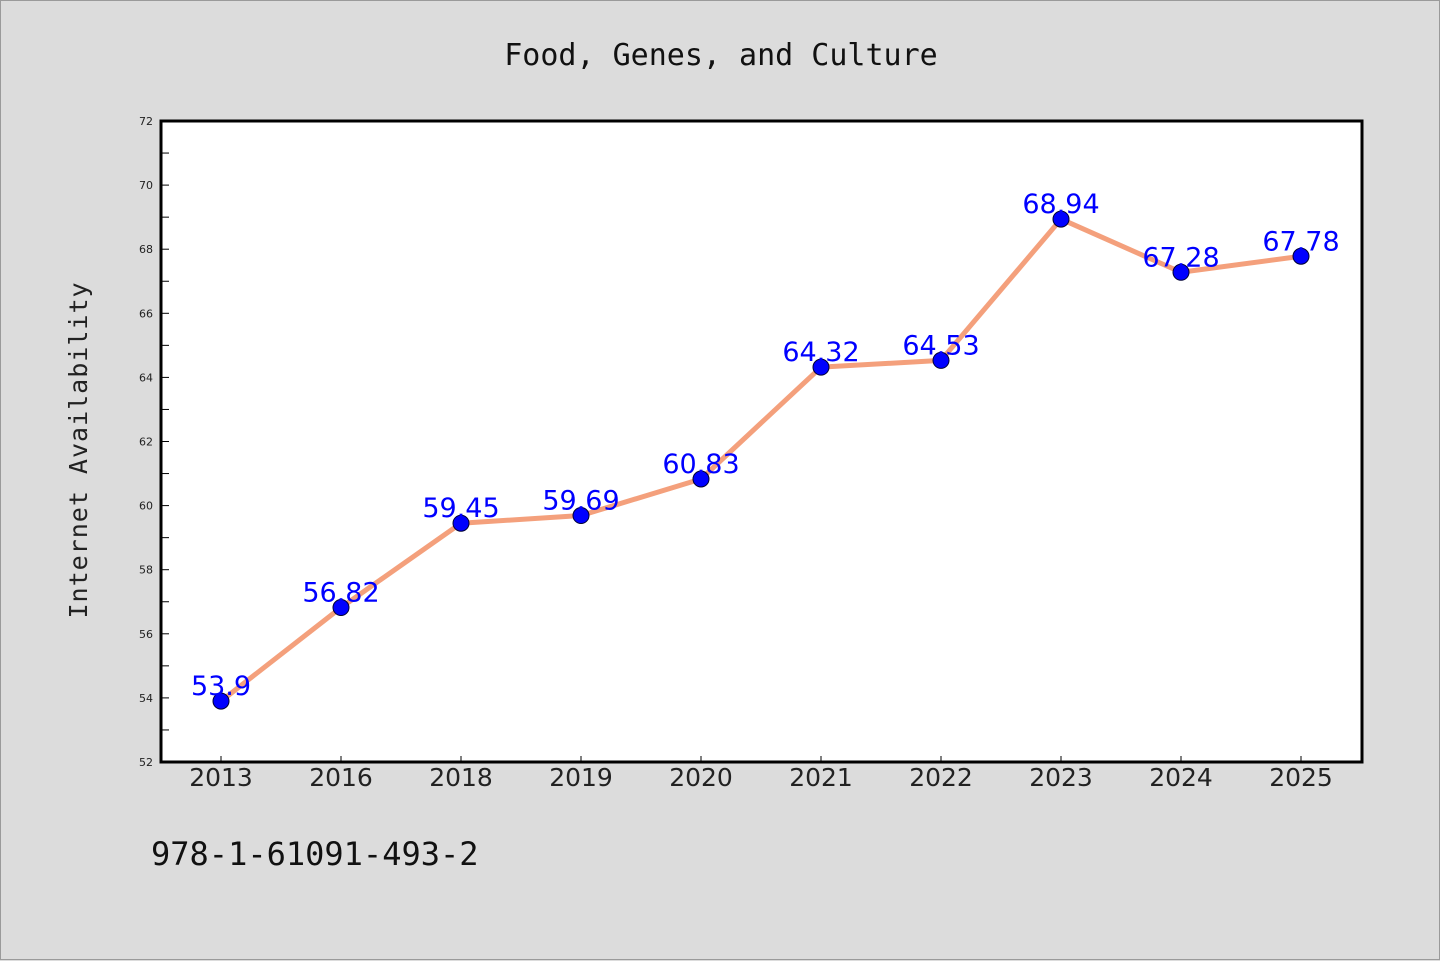  Describe the element at coordinates (701, 777) in the screenshot. I see `x-tick-label: 2020` at that location.